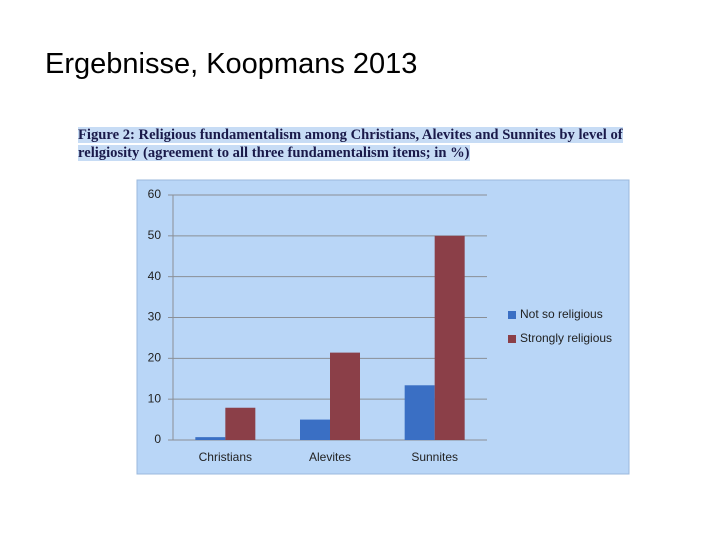 The width and height of the screenshot is (720, 540). What do you see at coordinates (155, 317) in the screenshot?
I see `y-tick-label: 30` at bounding box center [155, 317].